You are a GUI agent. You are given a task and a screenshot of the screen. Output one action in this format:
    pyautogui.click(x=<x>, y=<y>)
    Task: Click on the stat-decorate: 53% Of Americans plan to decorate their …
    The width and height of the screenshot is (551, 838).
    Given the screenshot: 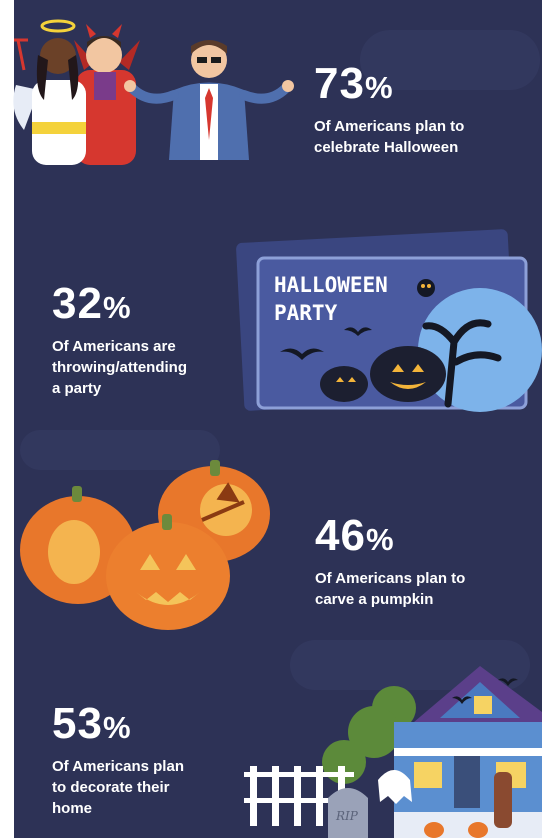 What is the action you would take?
    pyautogui.click(x=118, y=760)
    